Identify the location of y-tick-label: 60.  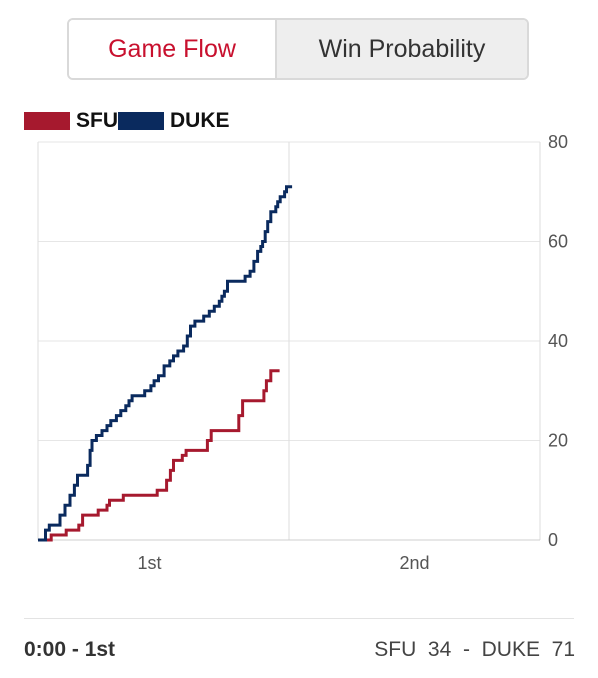
(558, 242).